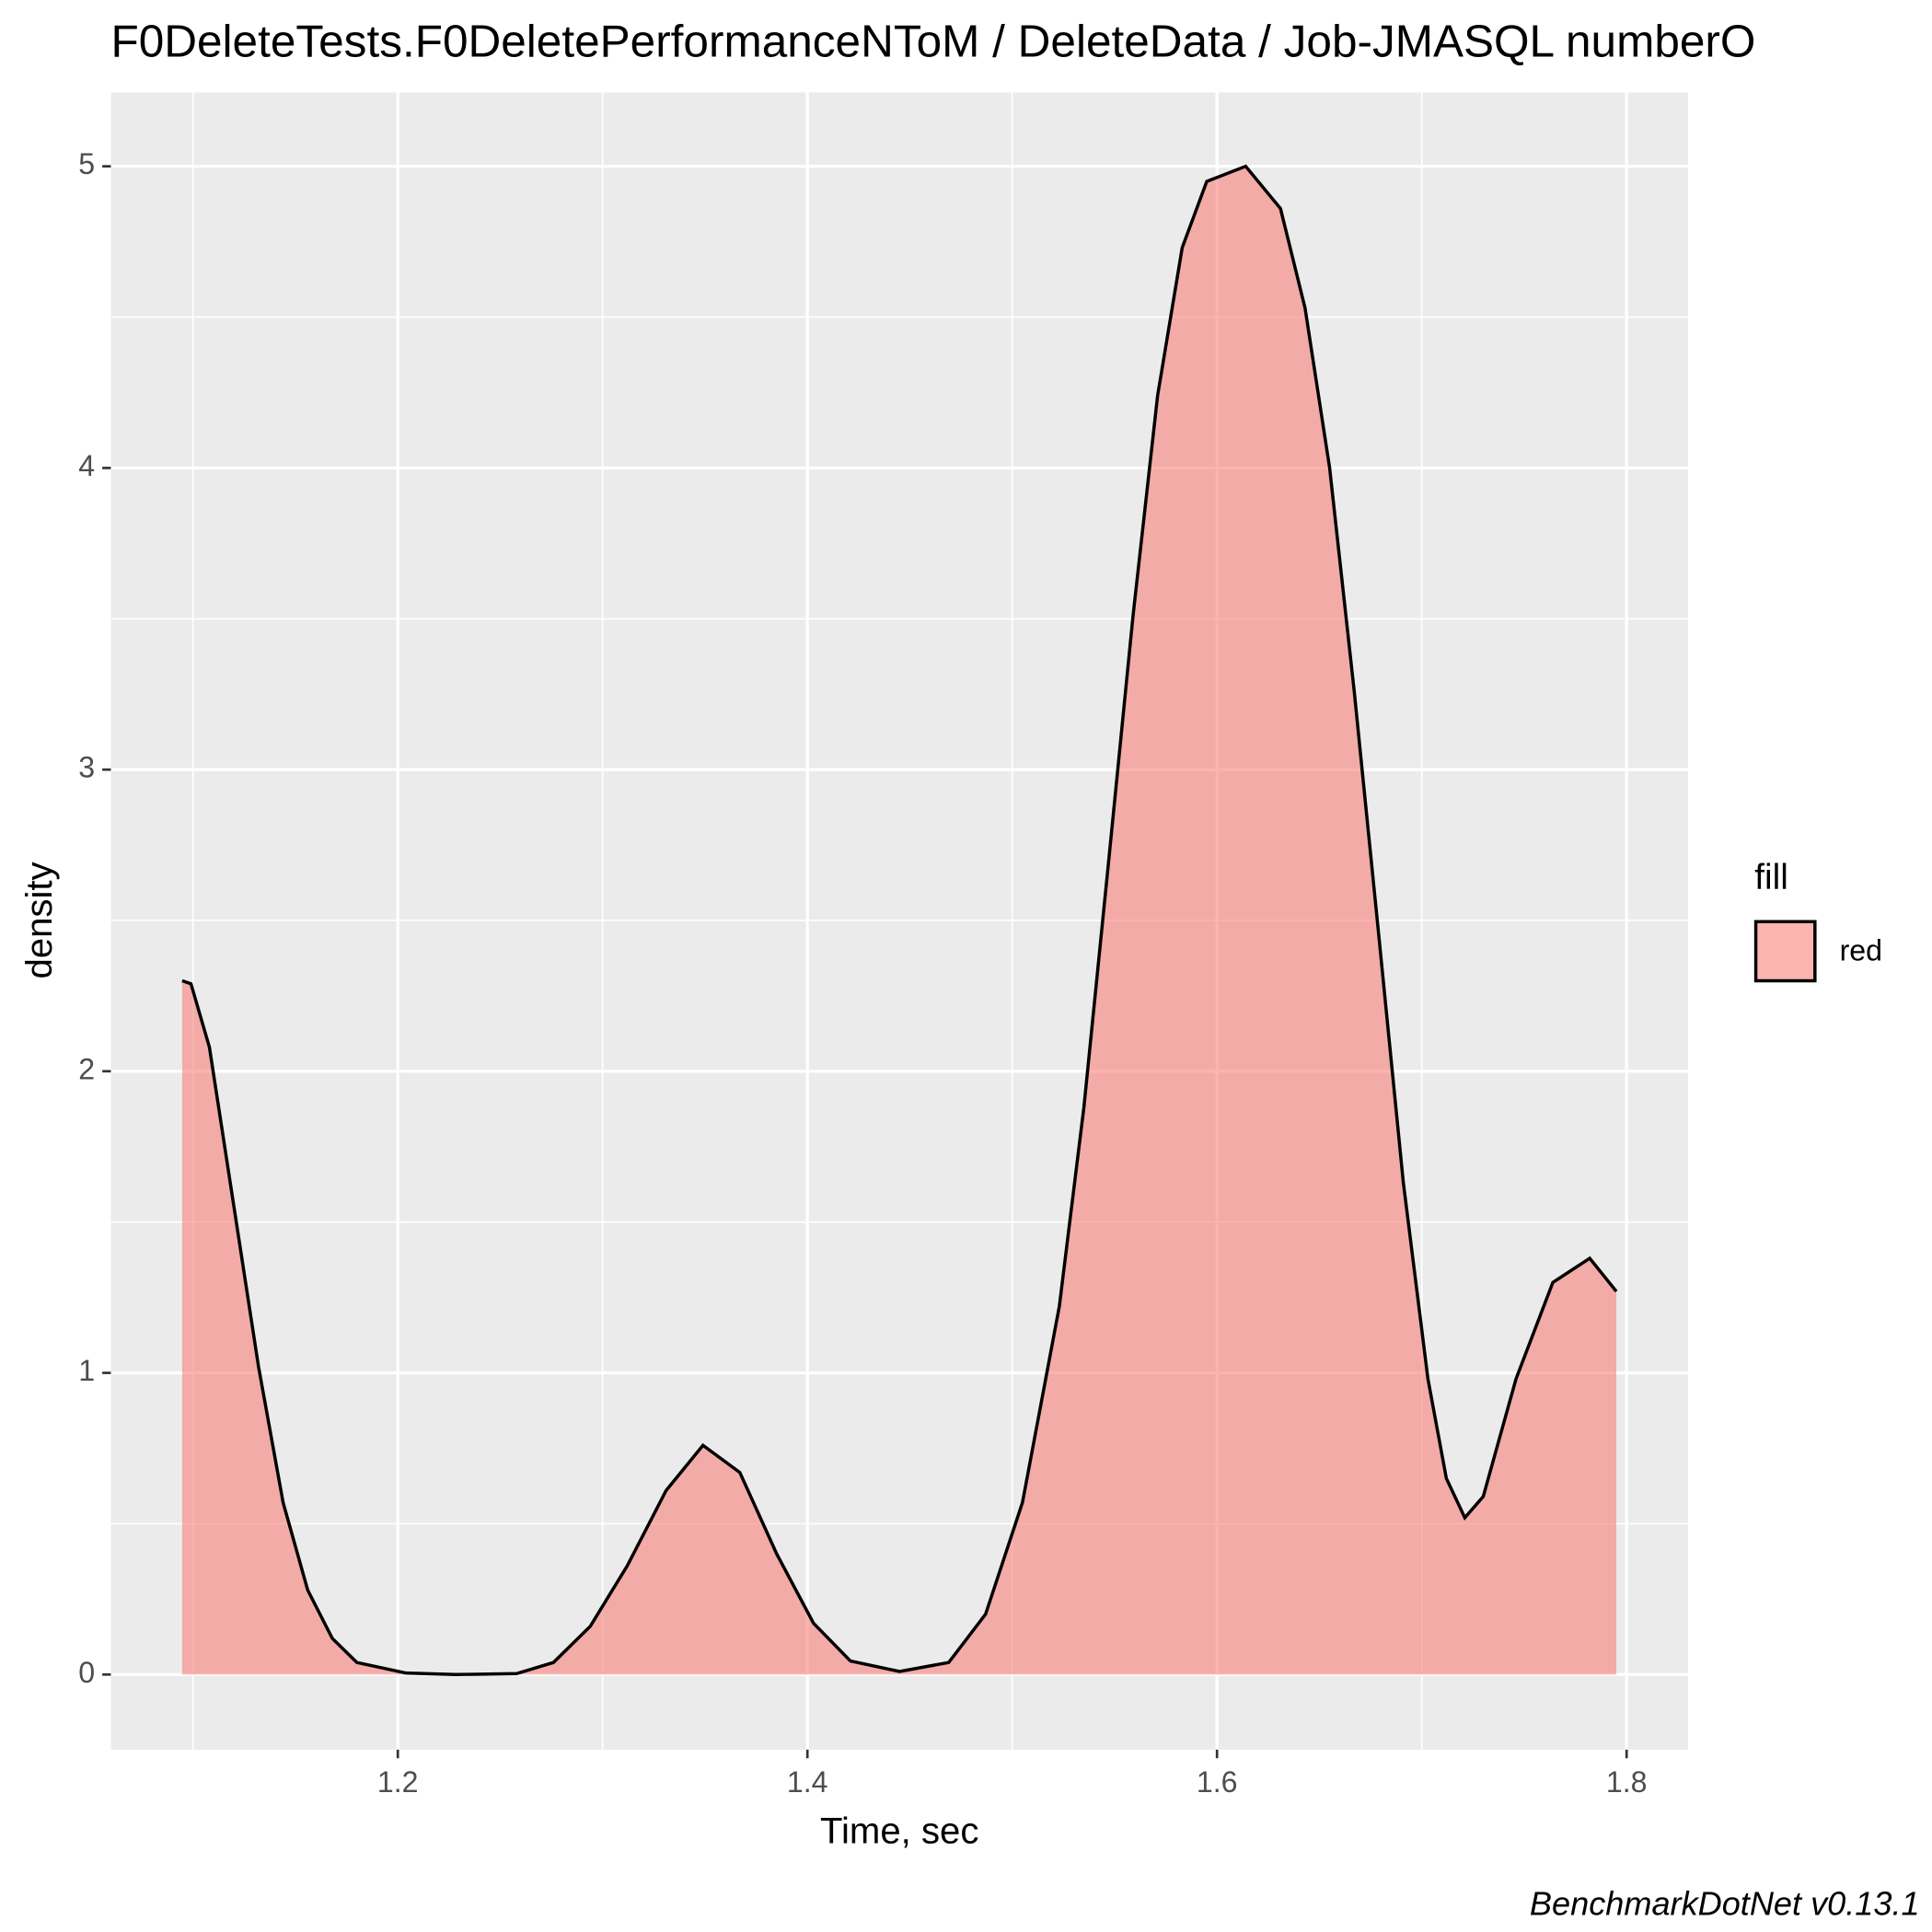 The image size is (1932, 1932). Describe the element at coordinates (1725, 1903) in the screenshot. I see `caption: BenchmarkDotNet v0.13.1` at that location.